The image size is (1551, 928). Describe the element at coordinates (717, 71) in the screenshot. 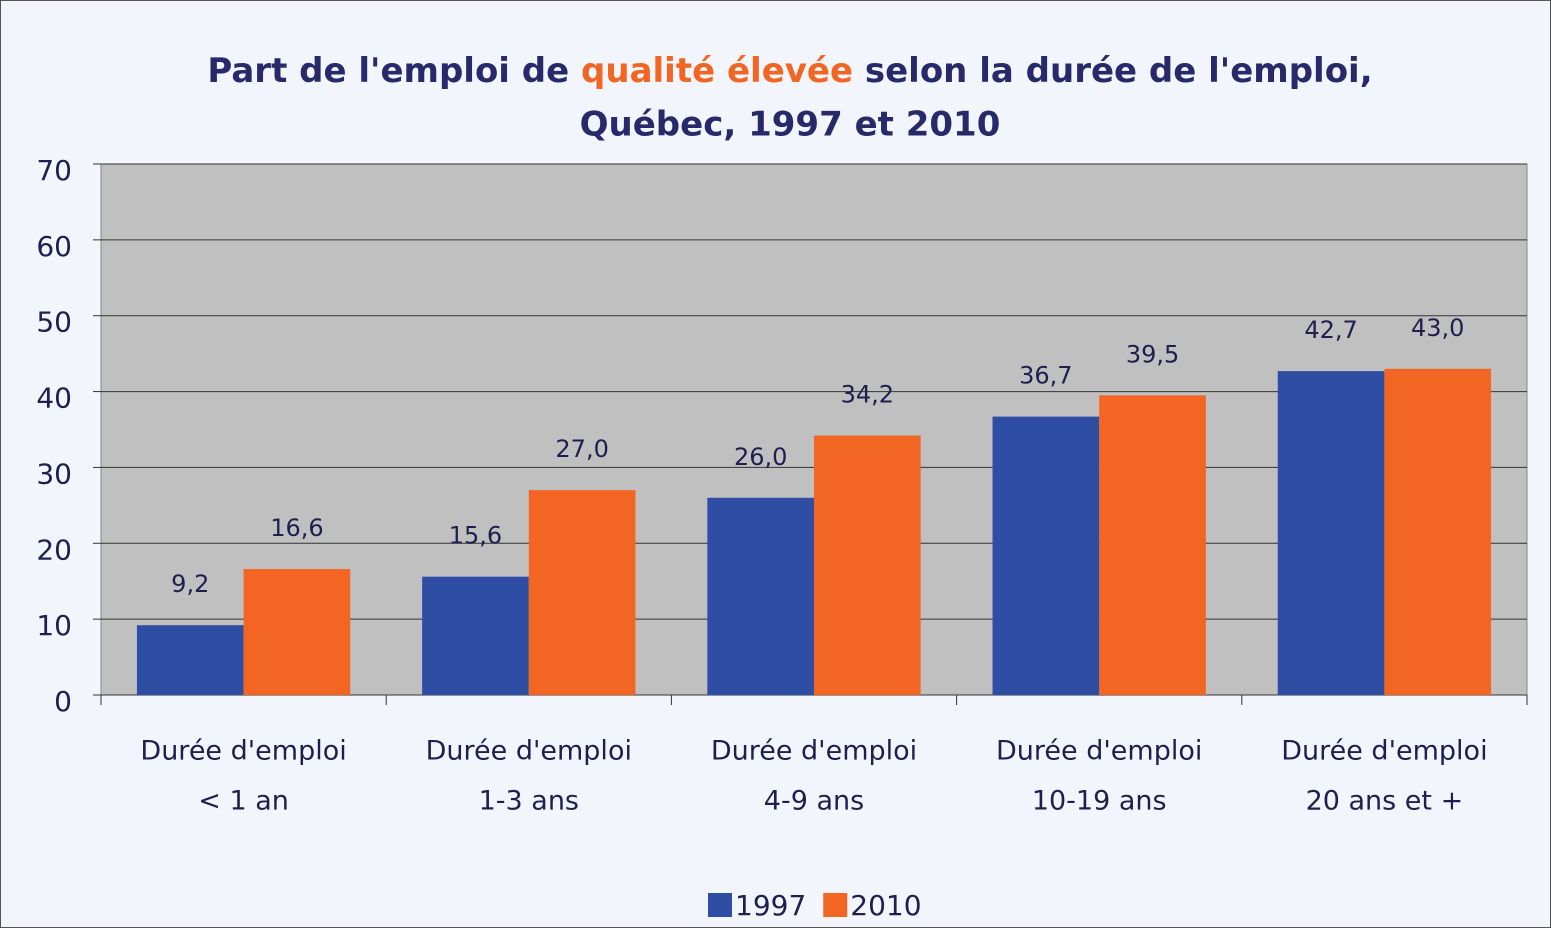

I see `title-highlight: qualité élevée` at that location.